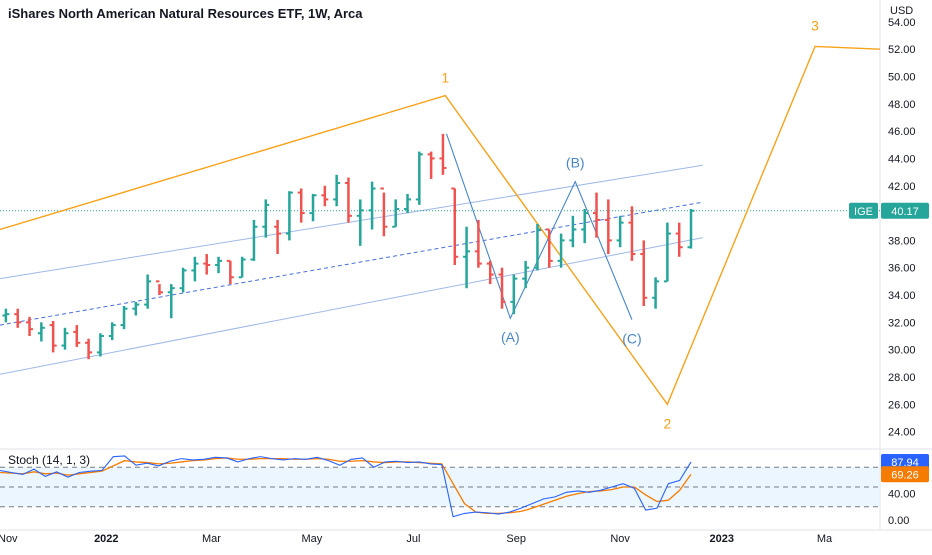 This screenshot has width=932, height=555. What do you see at coordinates (510, 337) in the screenshot?
I see `abc-label-a: (A)` at bounding box center [510, 337].